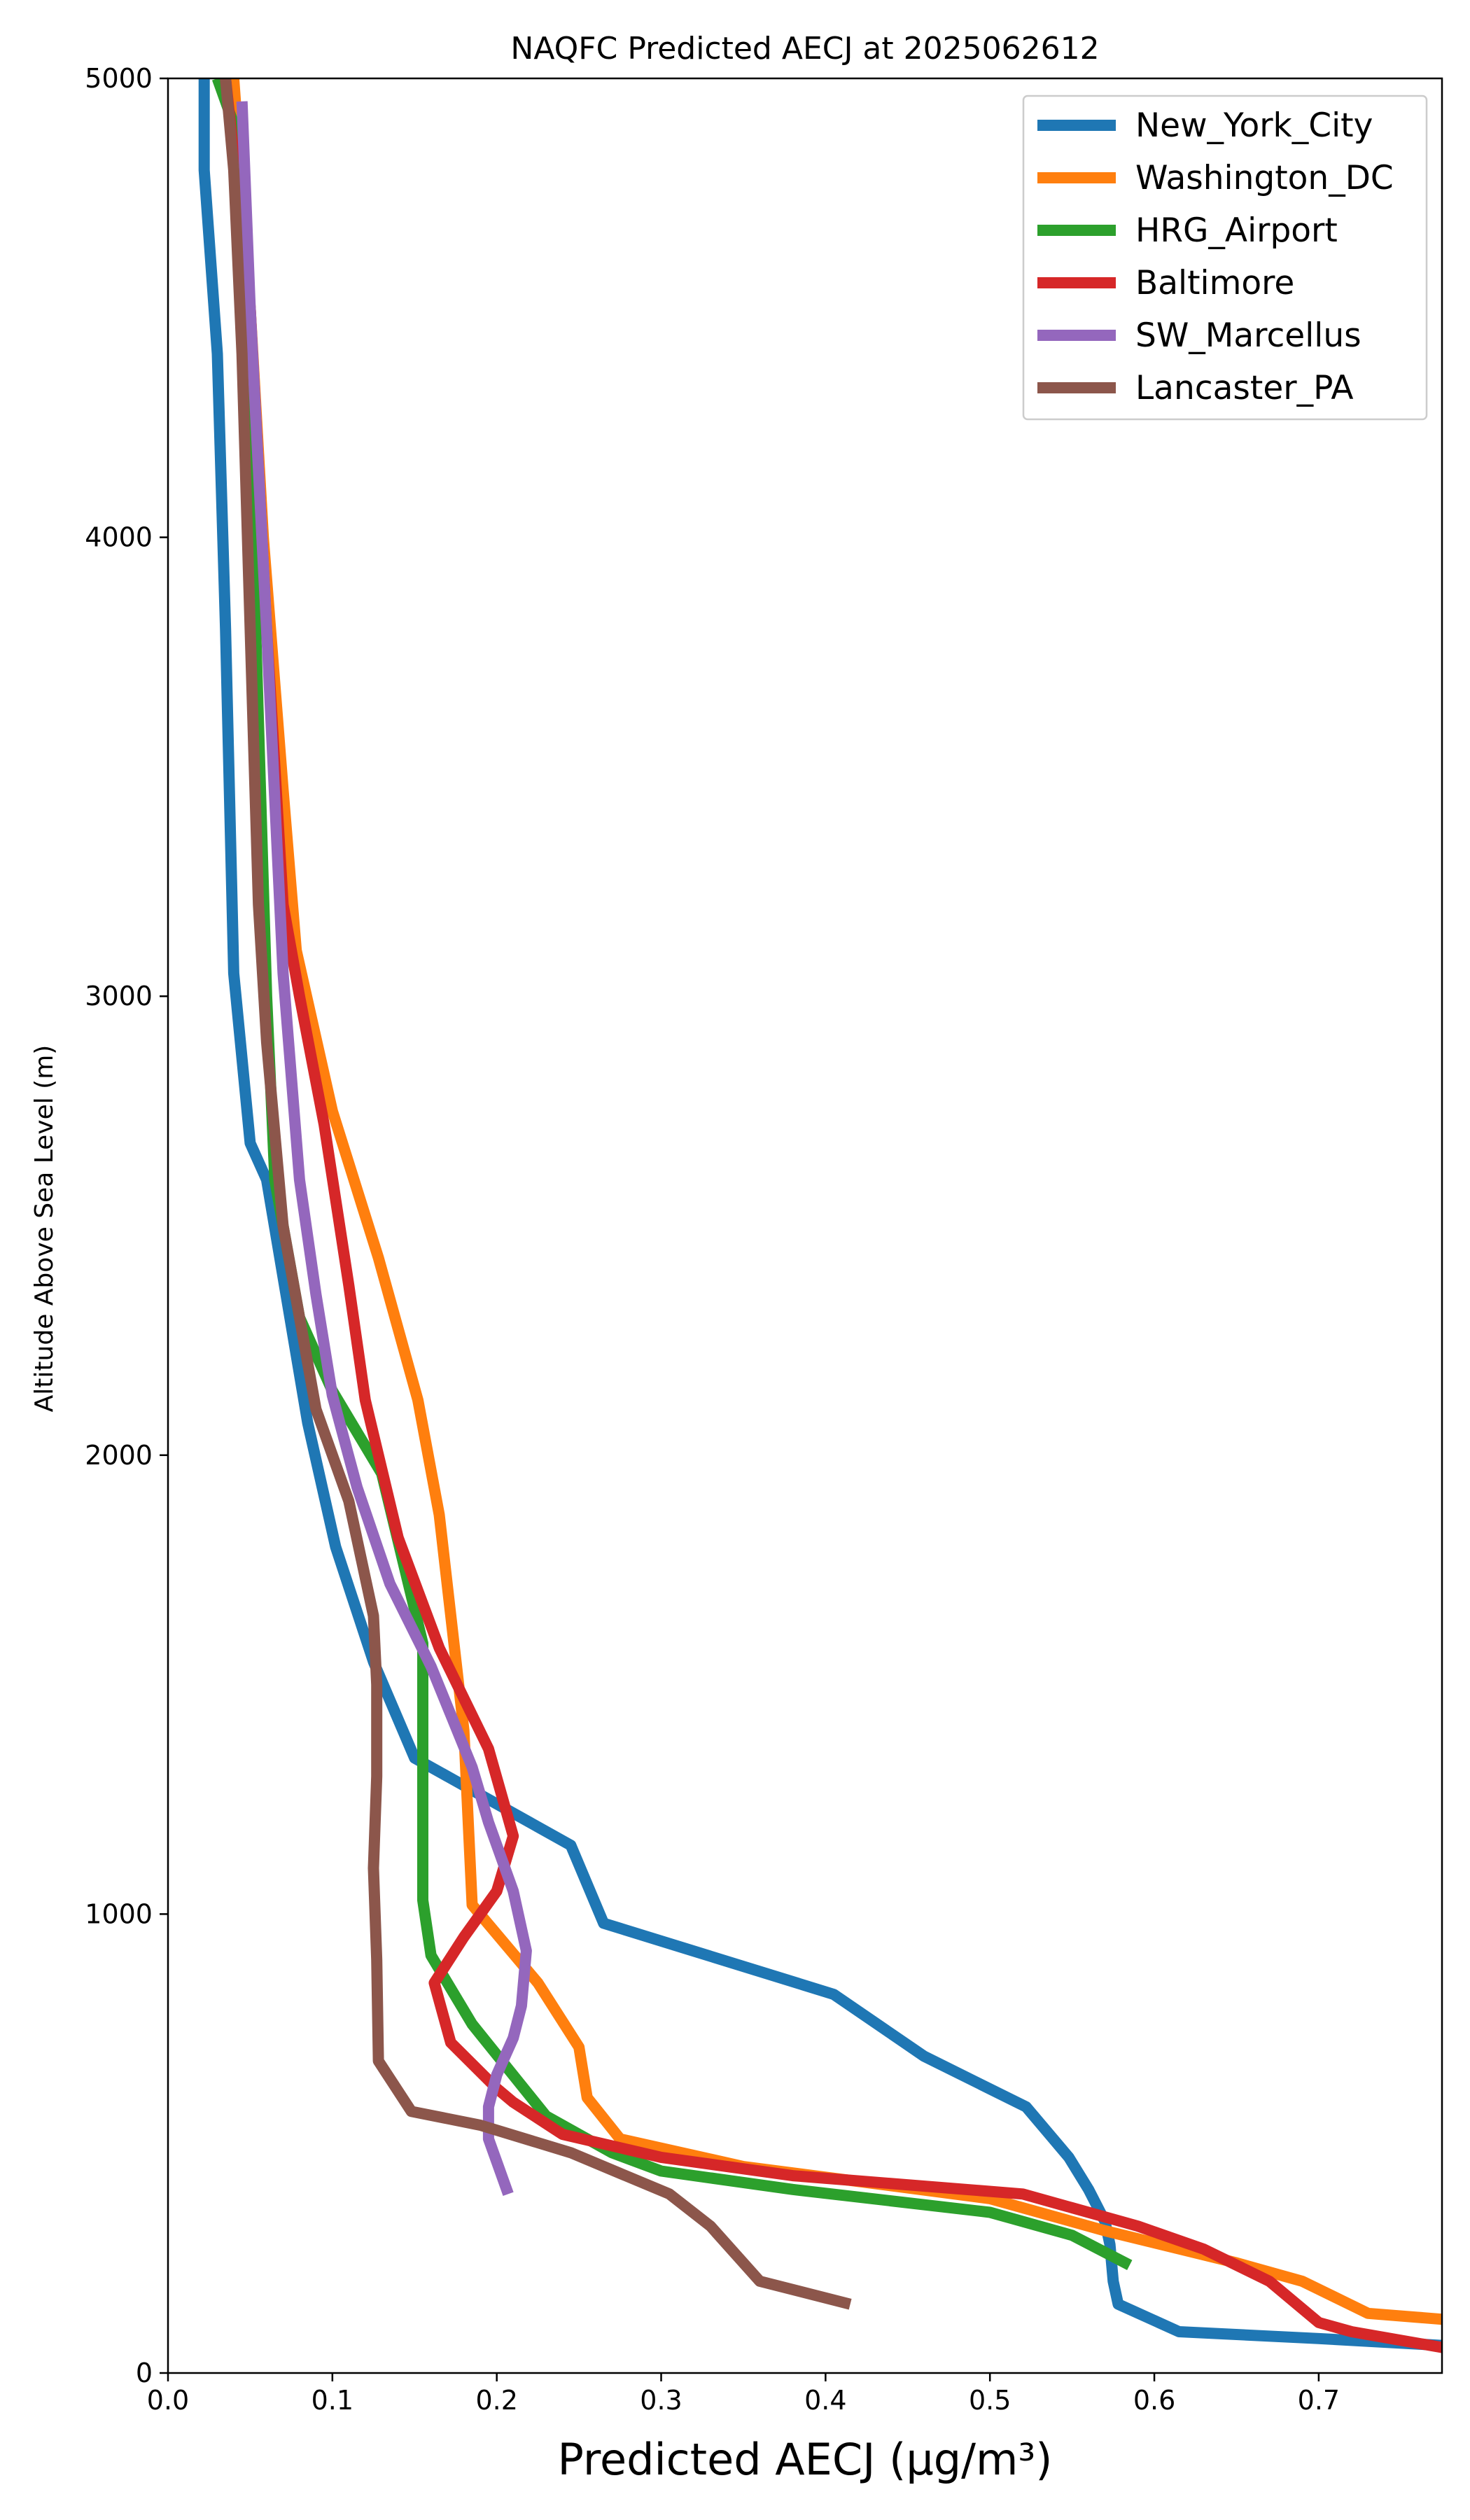  Describe the element at coordinates (119, 1455) in the screenshot. I see `y-tick-label: 2000` at that location.